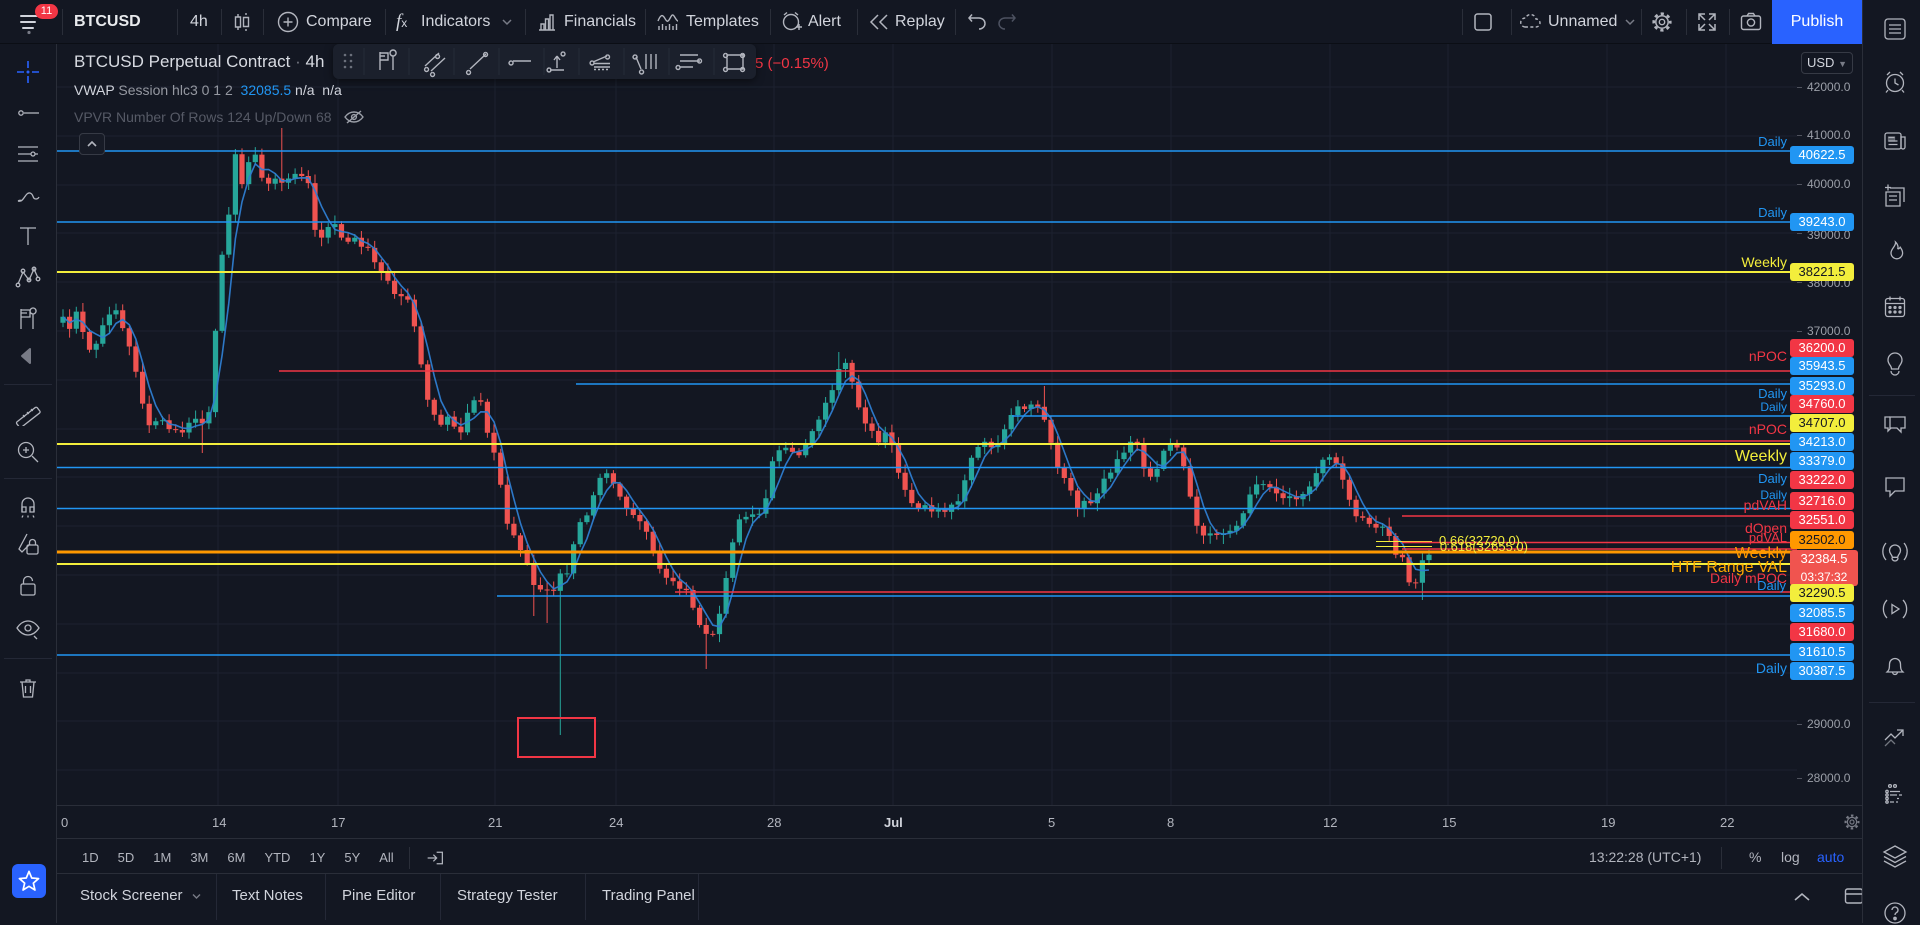 Image resolution: width=1920 pixels, height=925 pixels. What do you see at coordinates (1479, 540) in the screenshot?
I see `svg-text: 0.66(32720.0)` at bounding box center [1479, 540].